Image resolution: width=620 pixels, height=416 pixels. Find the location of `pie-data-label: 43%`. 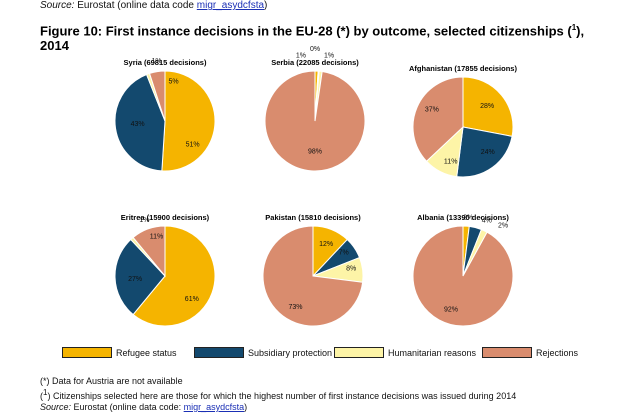

pie-data-label: 43% is located at coordinates (138, 124).